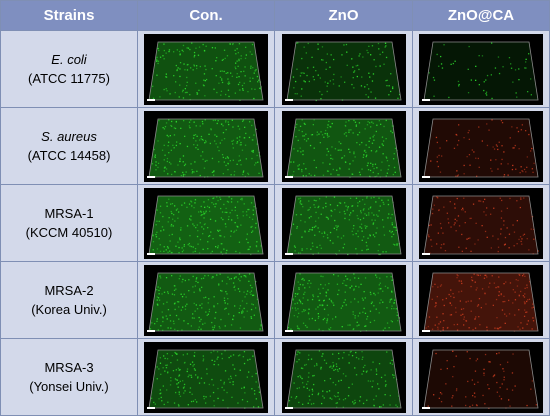 The width and height of the screenshot is (550, 416). What do you see at coordinates (206, 15) in the screenshot?
I see `header-control: Con.` at bounding box center [206, 15].